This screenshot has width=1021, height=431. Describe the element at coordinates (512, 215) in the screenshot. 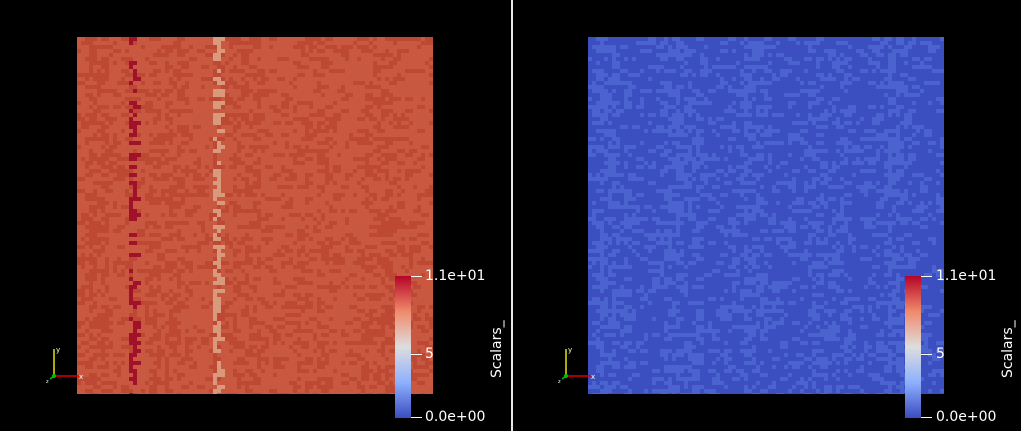

I see `view-divider` at that location.